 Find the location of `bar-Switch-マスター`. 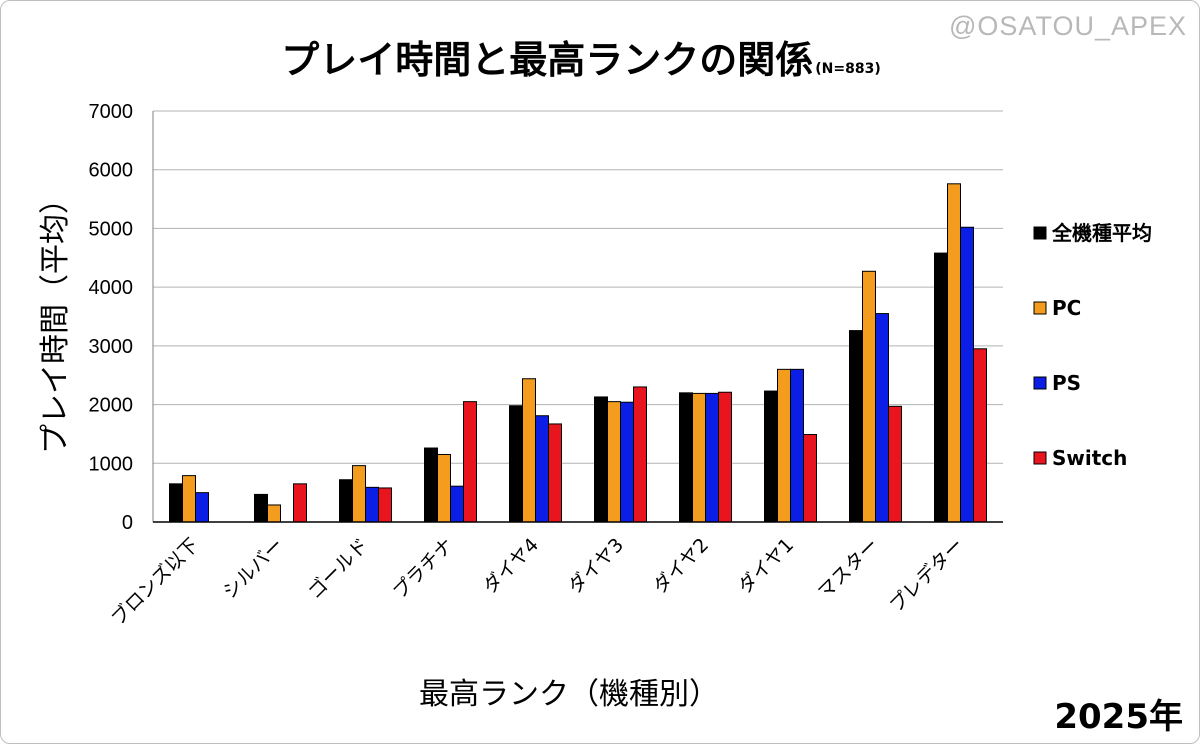

bar-Switch-マスター is located at coordinates (895, 464).